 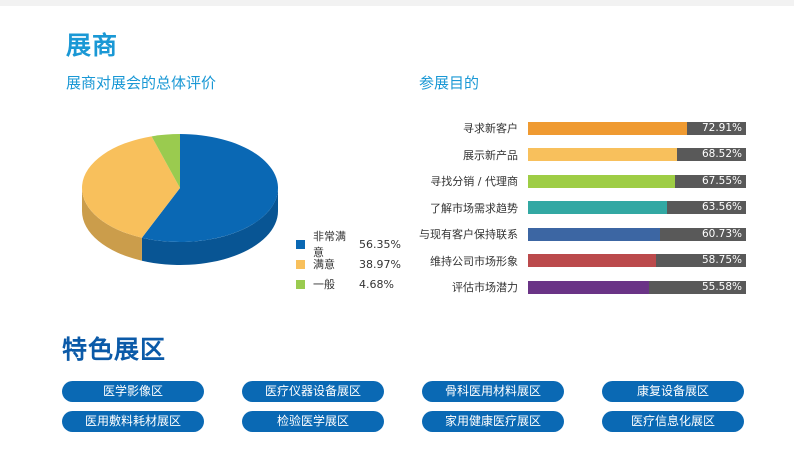 I want to click on legend-item: 非常满意 56.35%, so click(x=348, y=244).